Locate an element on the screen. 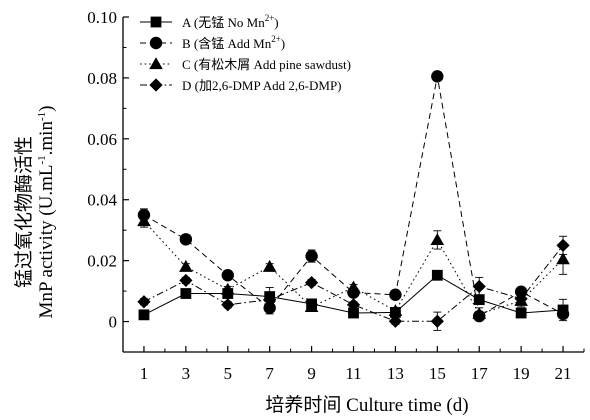  x-tick-label: 9 is located at coordinates (311, 373).